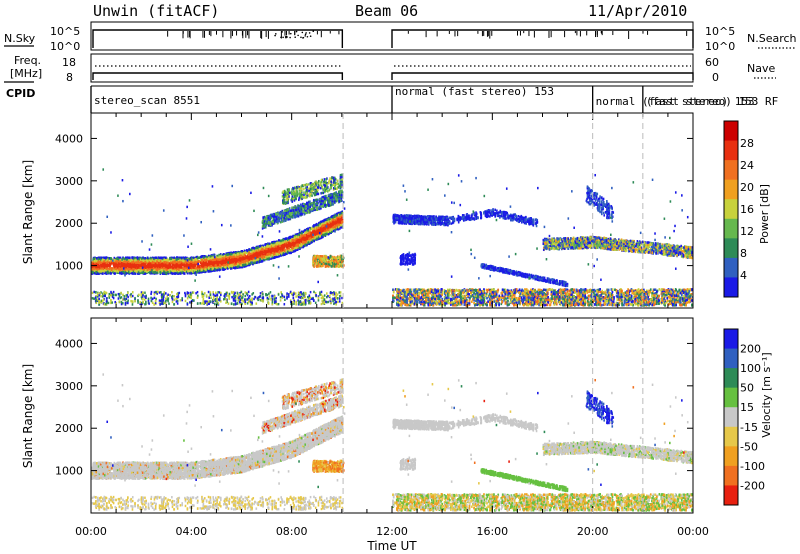 This screenshot has height=554, width=800. Describe the element at coordinates (156, 11) in the screenshot. I see `radar-title: Unwin (fitACF)` at that location.